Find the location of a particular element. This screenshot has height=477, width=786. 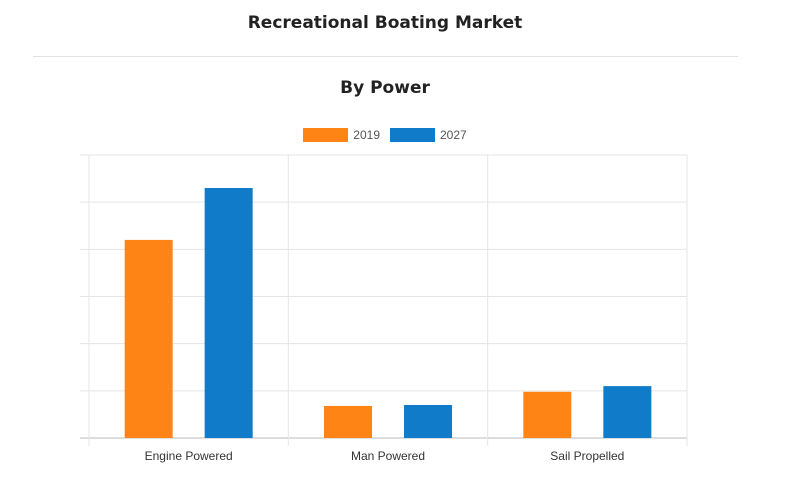

bar-2027-man-powered is located at coordinates (428, 421).